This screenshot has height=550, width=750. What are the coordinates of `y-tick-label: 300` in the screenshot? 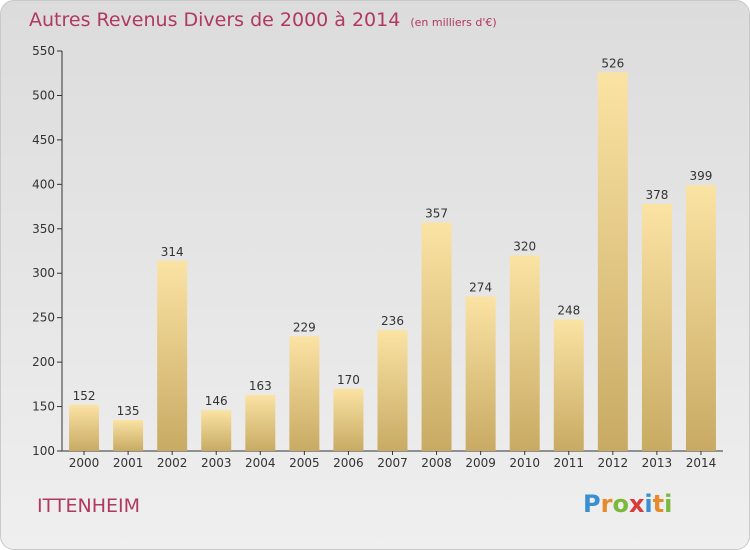 It's located at (43, 273).